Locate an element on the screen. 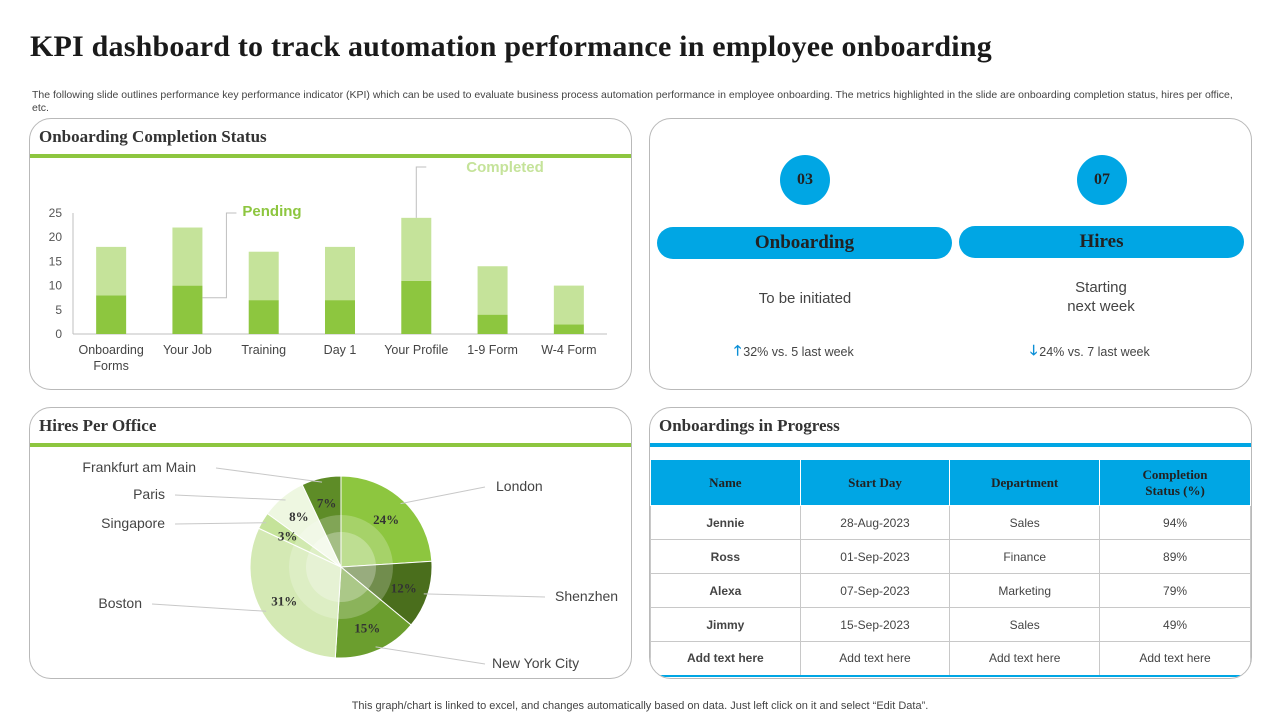  pie-value-label: 12% is located at coordinates (404, 587).